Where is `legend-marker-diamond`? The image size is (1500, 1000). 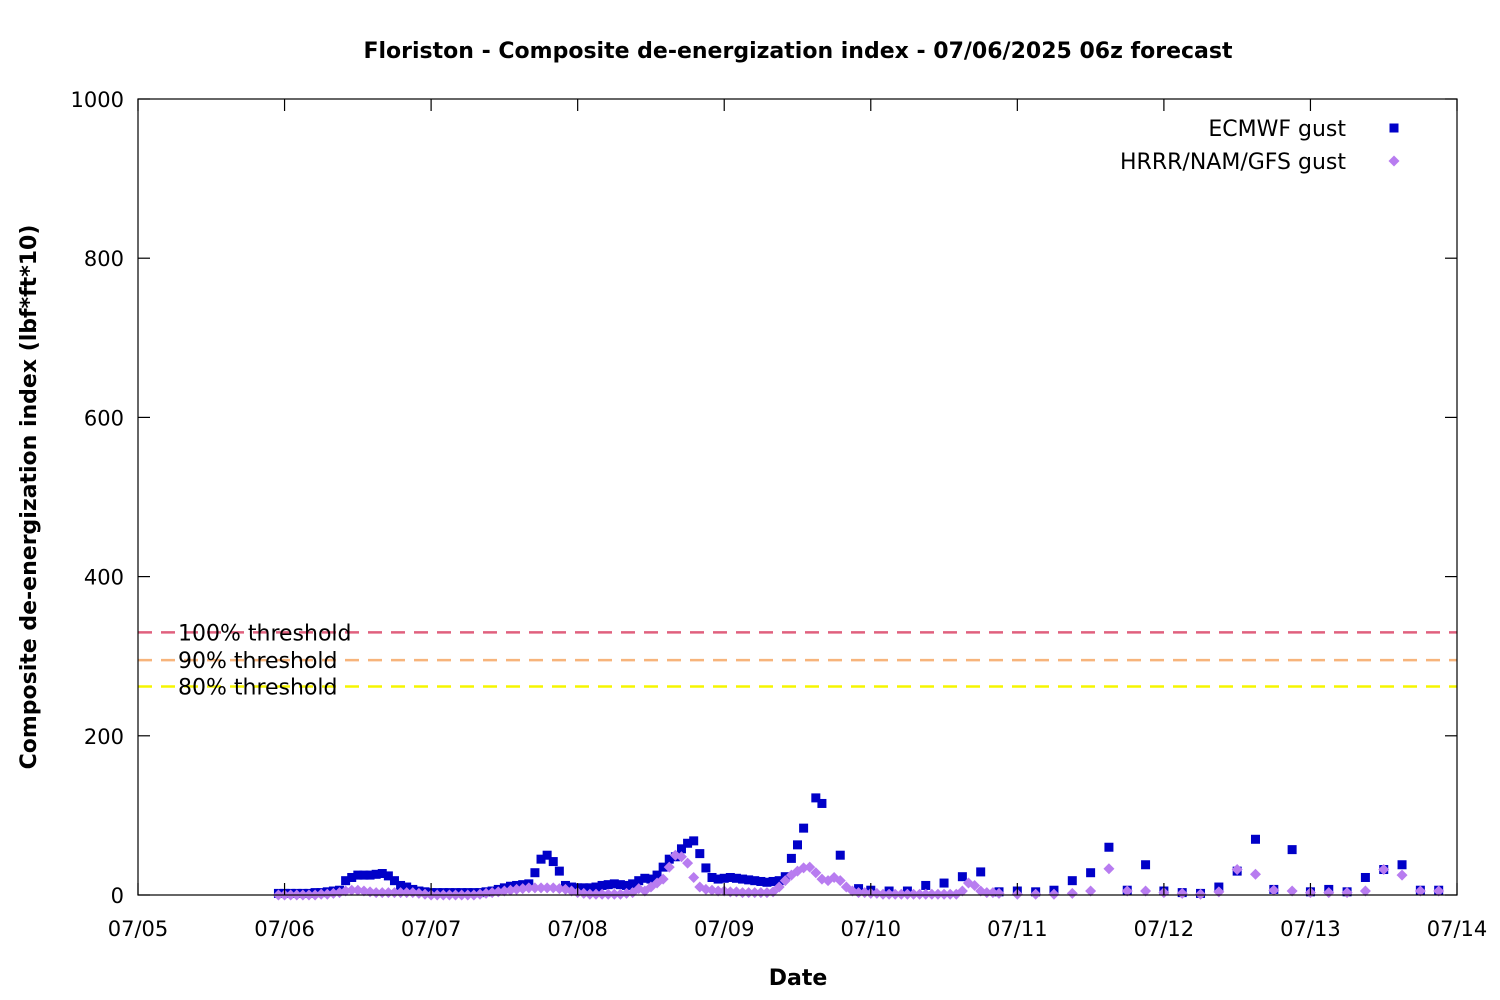 legend-marker-diamond is located at coordinates (1394, 161).